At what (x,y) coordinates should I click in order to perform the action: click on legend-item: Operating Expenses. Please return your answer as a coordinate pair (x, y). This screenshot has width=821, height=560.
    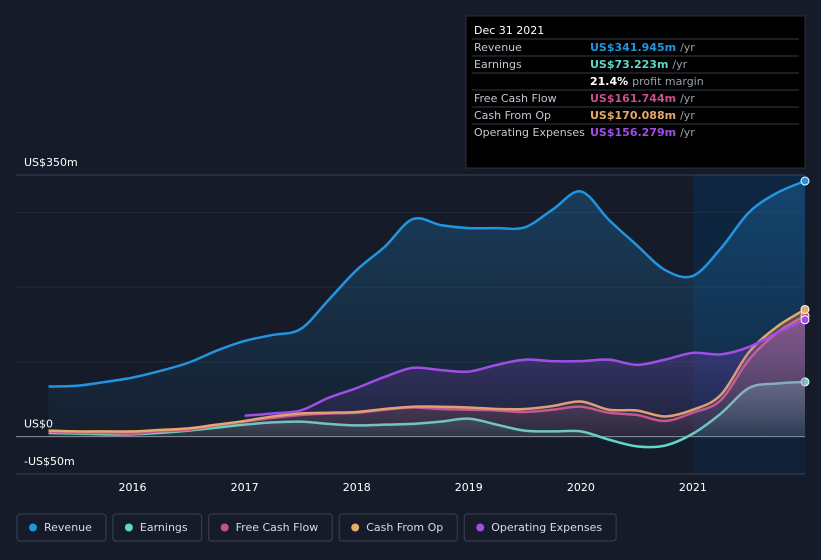
    Looking at the image, I should click on (540, 527).